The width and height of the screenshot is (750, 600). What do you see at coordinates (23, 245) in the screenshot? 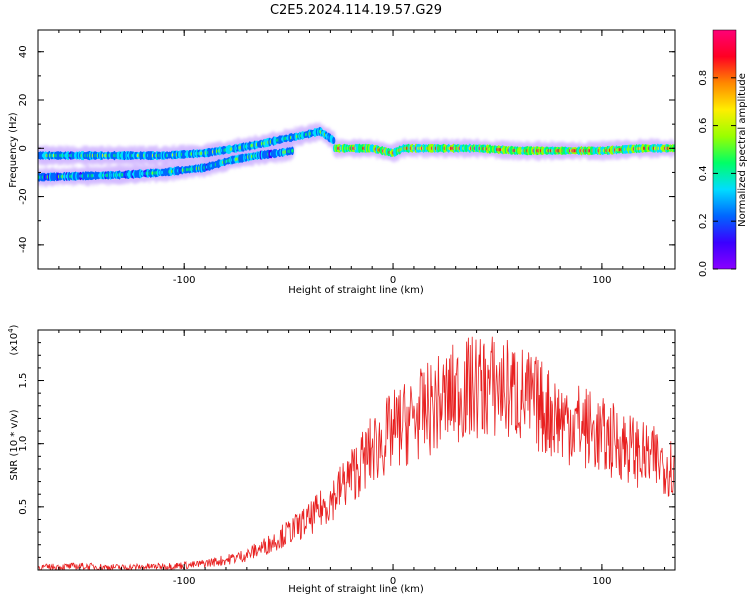
I see `y-tick-label: -40` at bounding box center [23, 245].